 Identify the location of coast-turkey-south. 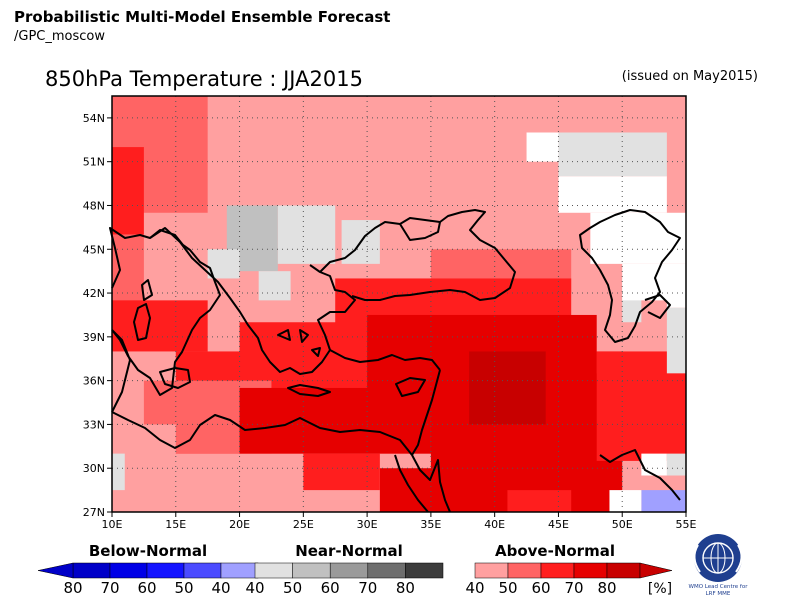
(385, 360).